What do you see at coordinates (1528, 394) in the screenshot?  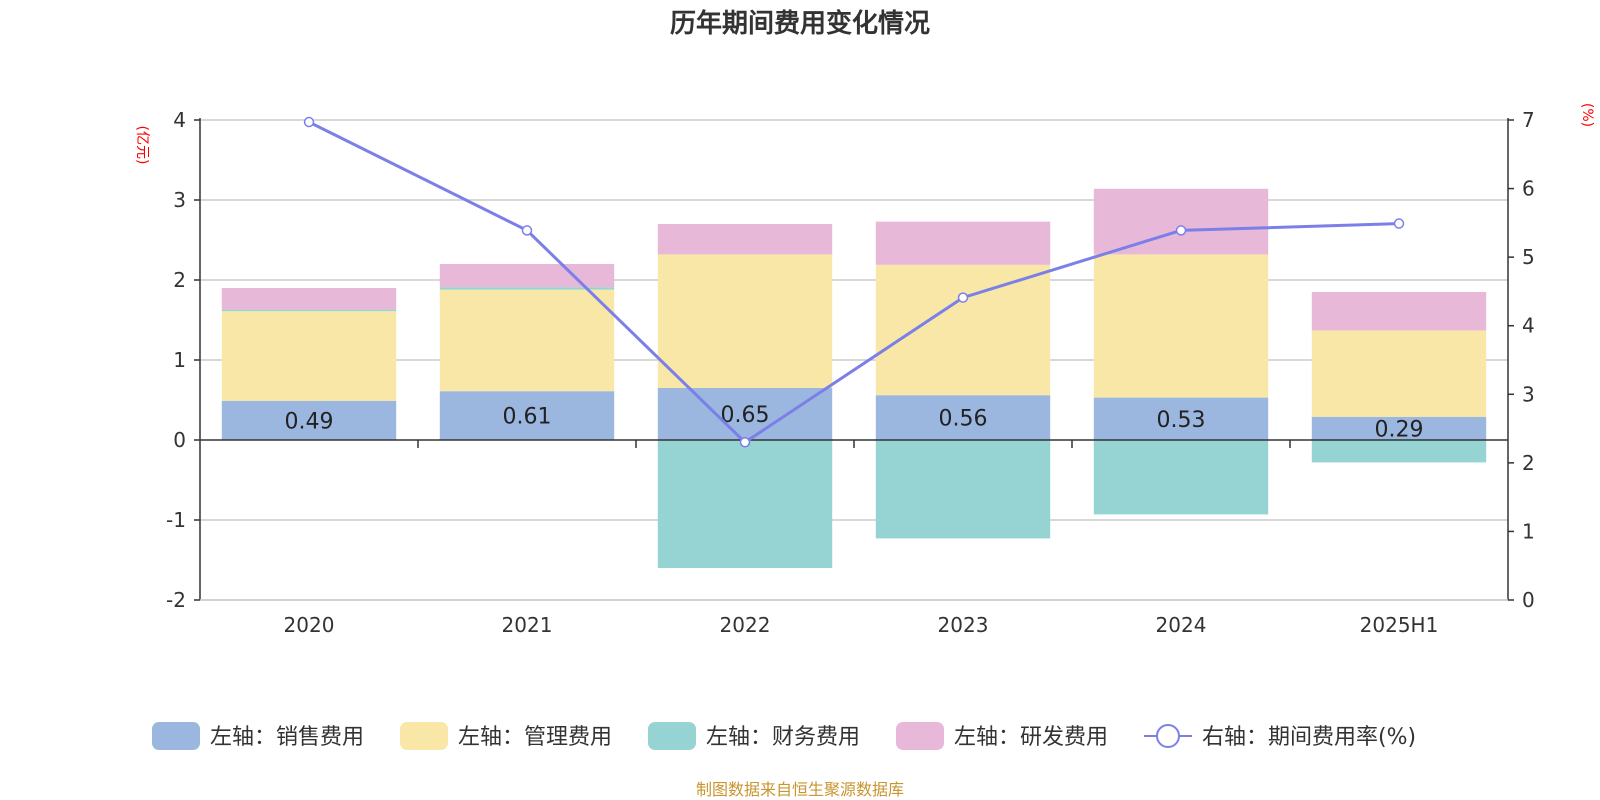 I see `right-axis-tick-label: 3` at bounding box center [1528, 394].